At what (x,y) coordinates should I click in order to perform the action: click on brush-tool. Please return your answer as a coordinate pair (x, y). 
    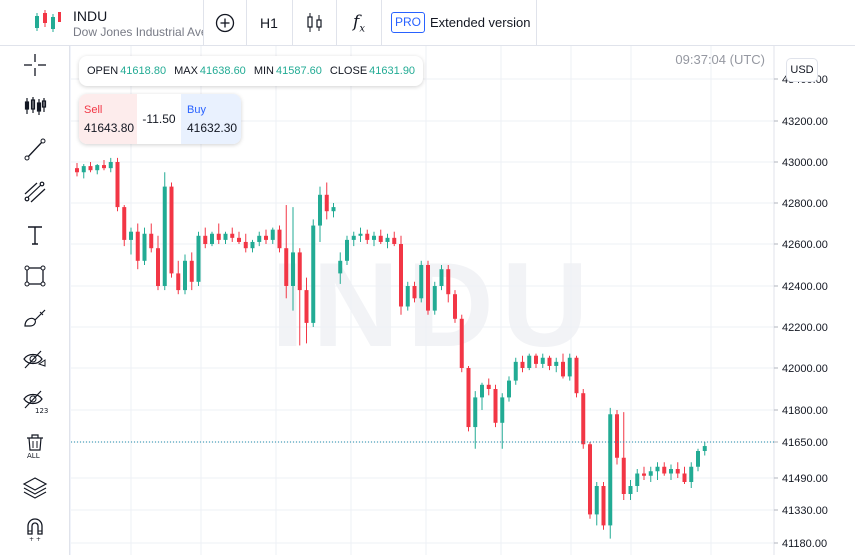
    Looking at the image, I should click on (35, 318).